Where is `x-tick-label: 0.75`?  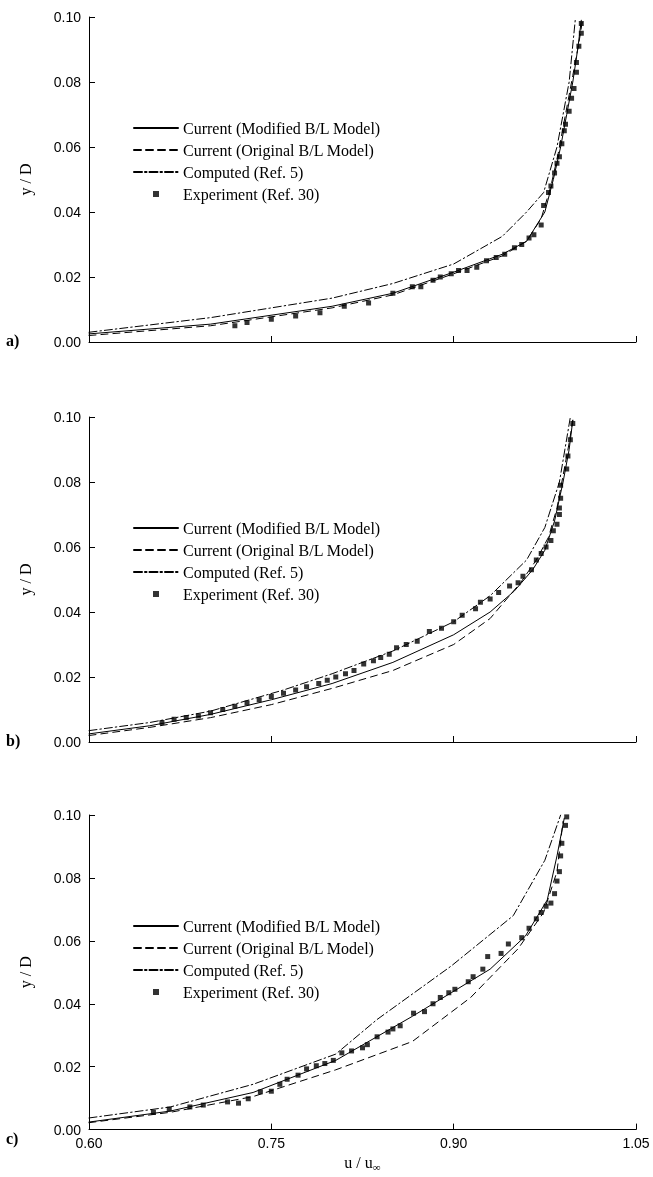
x-tick-label: 0.75 is located at coordinates (271, 1142).